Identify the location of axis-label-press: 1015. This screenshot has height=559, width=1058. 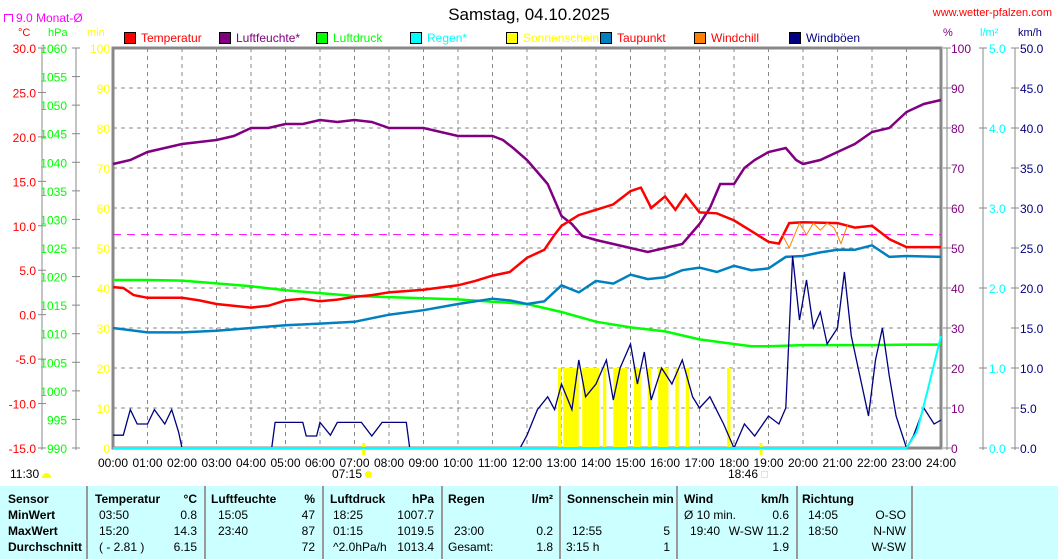
(53, 306).